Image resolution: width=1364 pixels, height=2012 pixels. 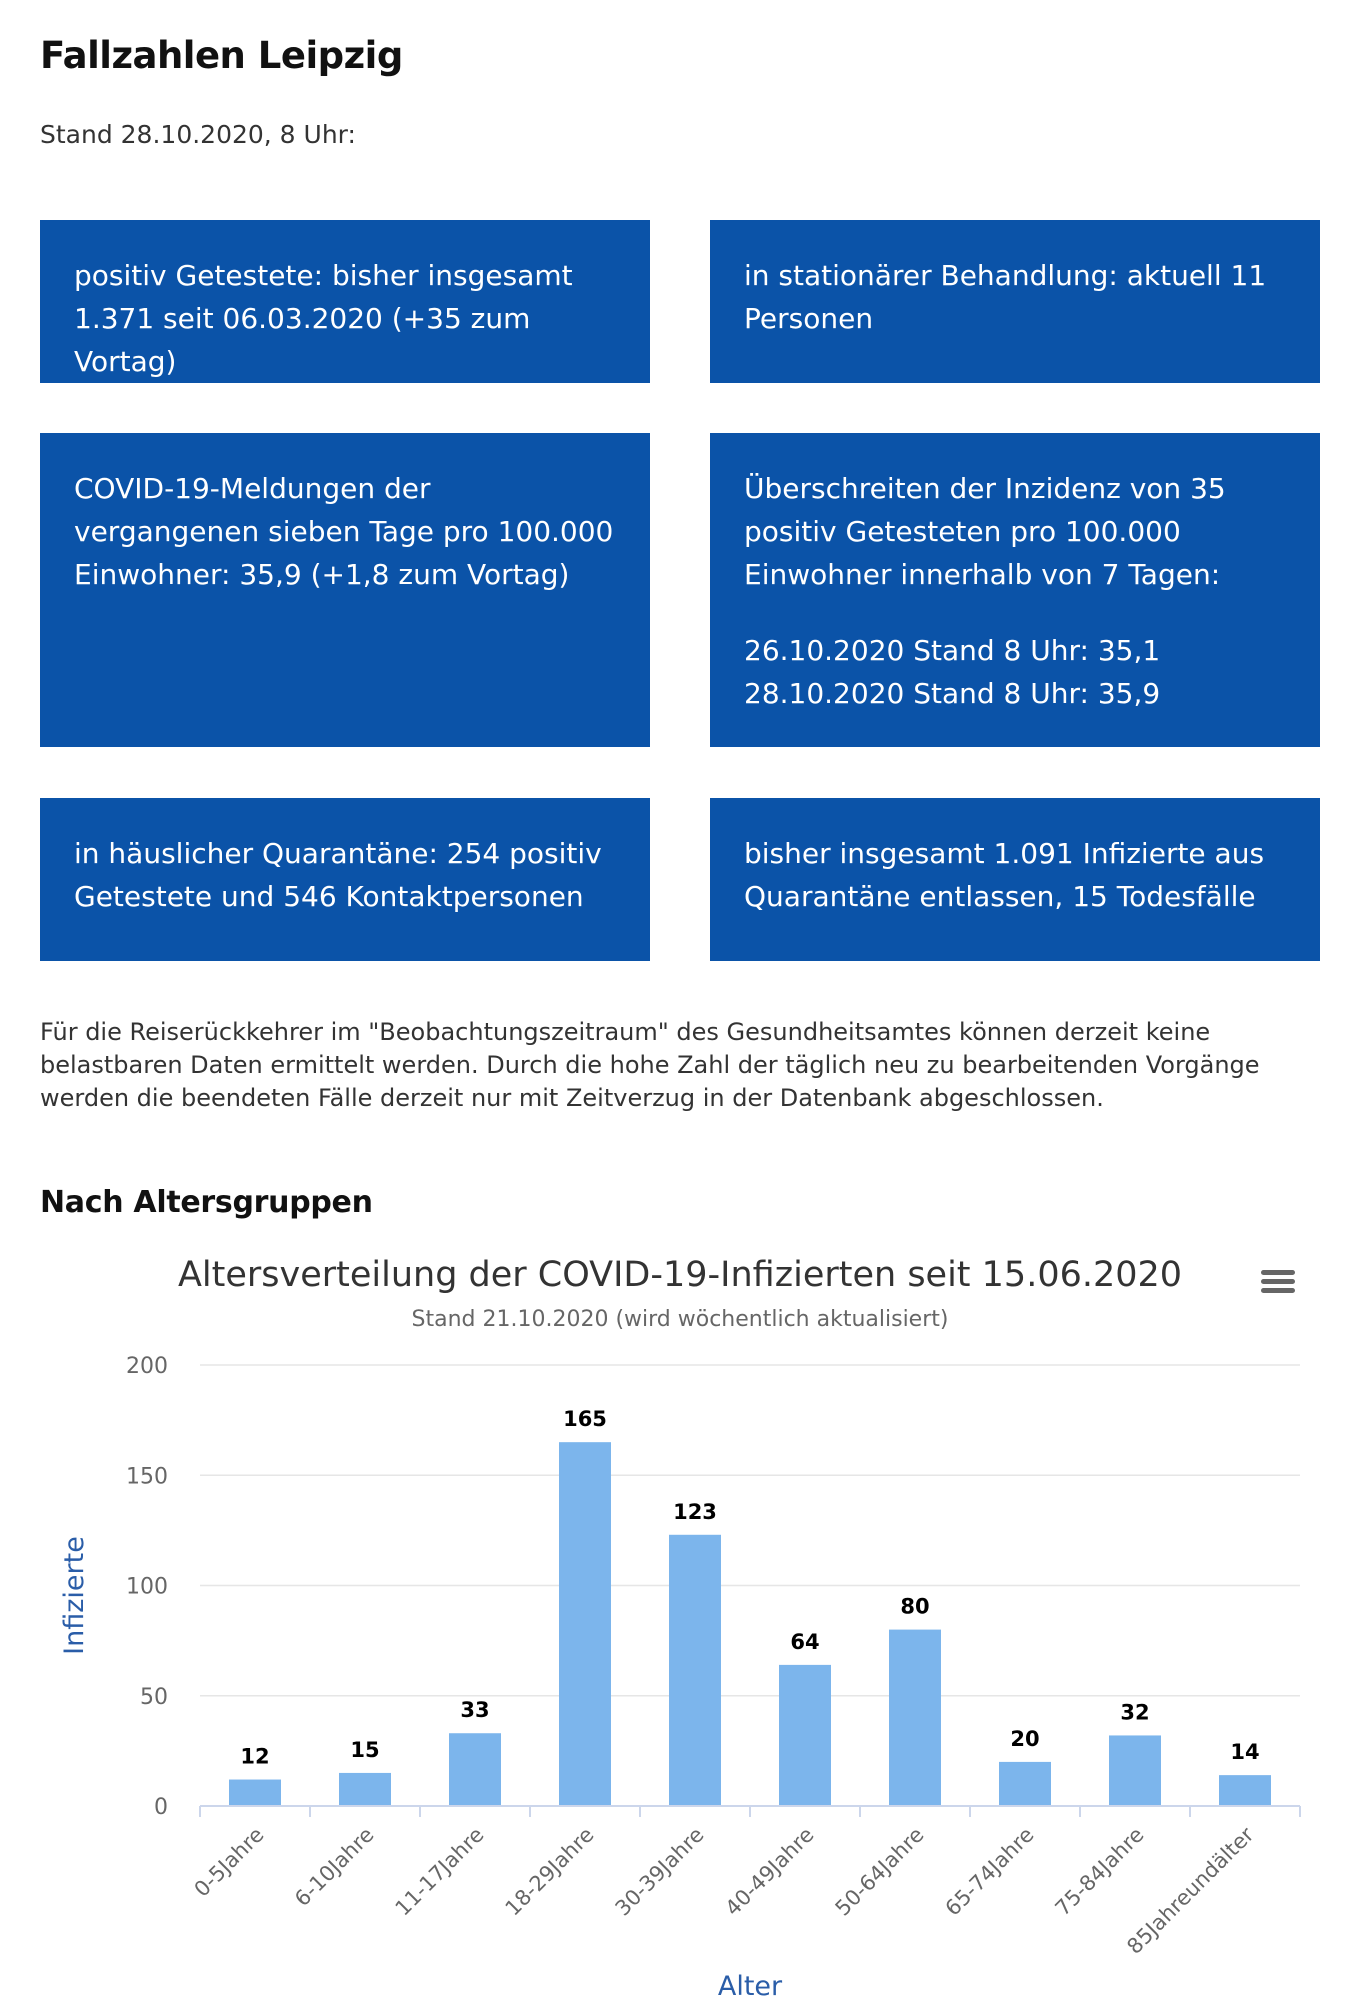 I want to click on x-tick-label: 30-39Jahre, so click(x=660, y=1872).